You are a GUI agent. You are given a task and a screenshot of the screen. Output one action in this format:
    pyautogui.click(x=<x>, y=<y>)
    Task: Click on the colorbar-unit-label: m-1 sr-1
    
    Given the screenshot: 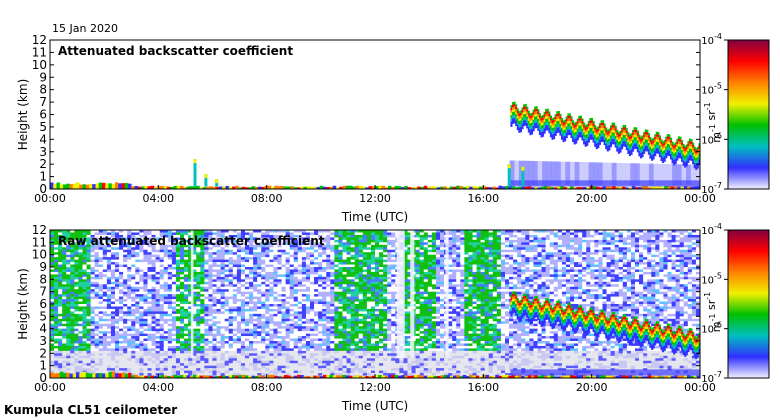 What is the action you would take?
    pyautogui.click(x=713, y=122)
    